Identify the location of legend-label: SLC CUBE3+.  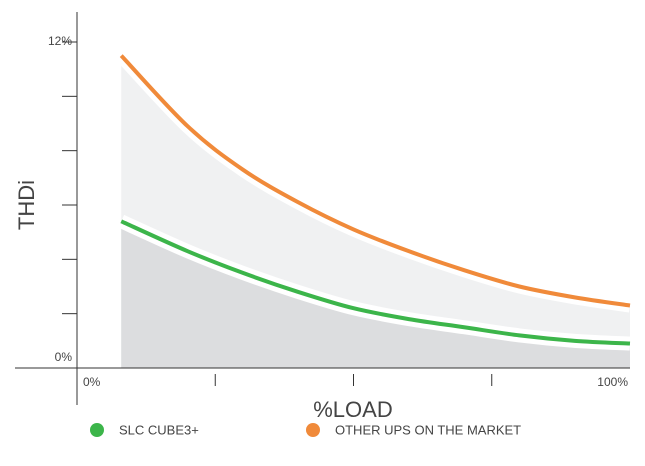
(159, 429).